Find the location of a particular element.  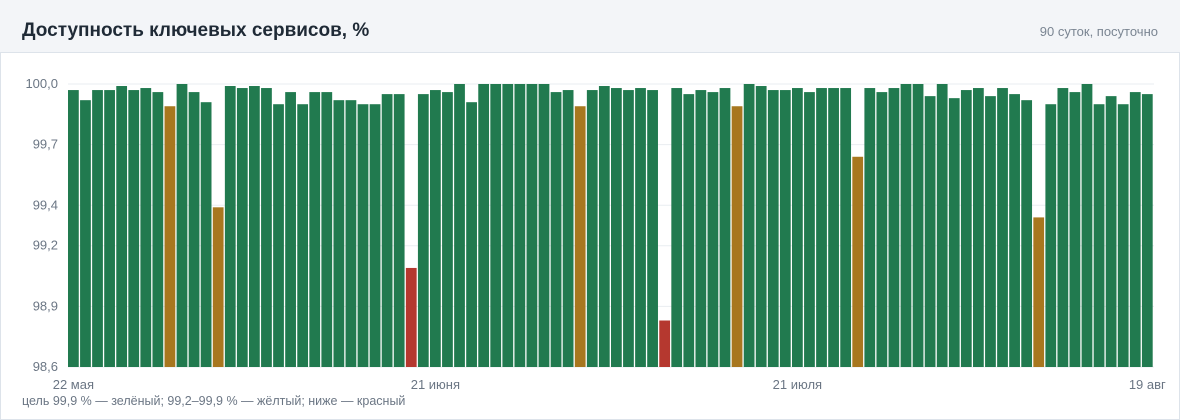

chart-title: Доступность ключевых сервисов, % is located at coordinates (196, 30).